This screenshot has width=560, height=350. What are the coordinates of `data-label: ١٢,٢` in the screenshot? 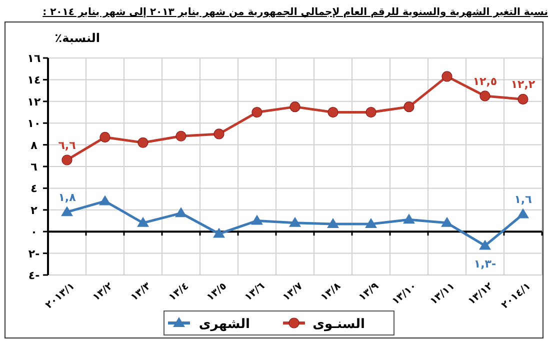 It's located at (523, 85).